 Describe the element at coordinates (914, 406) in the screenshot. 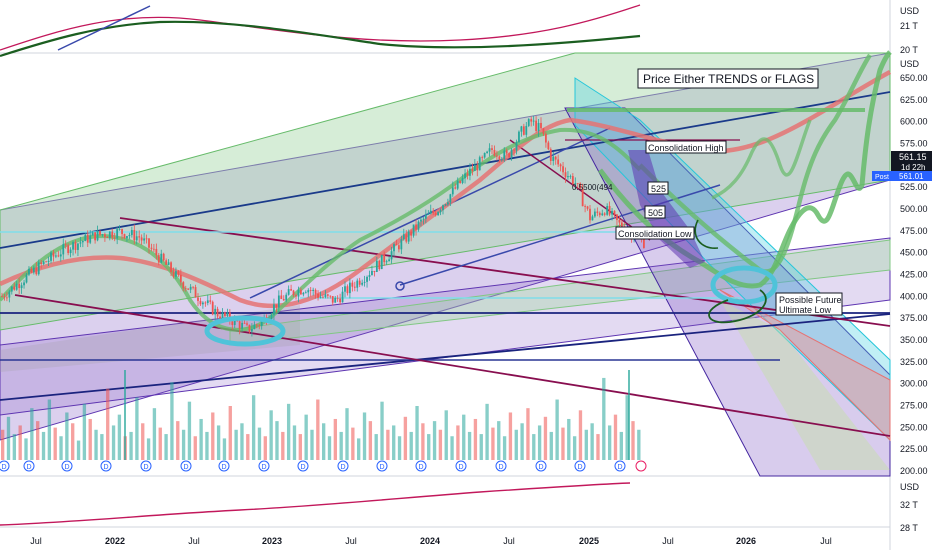

I see `price-tick-label: 275.00` at that location.